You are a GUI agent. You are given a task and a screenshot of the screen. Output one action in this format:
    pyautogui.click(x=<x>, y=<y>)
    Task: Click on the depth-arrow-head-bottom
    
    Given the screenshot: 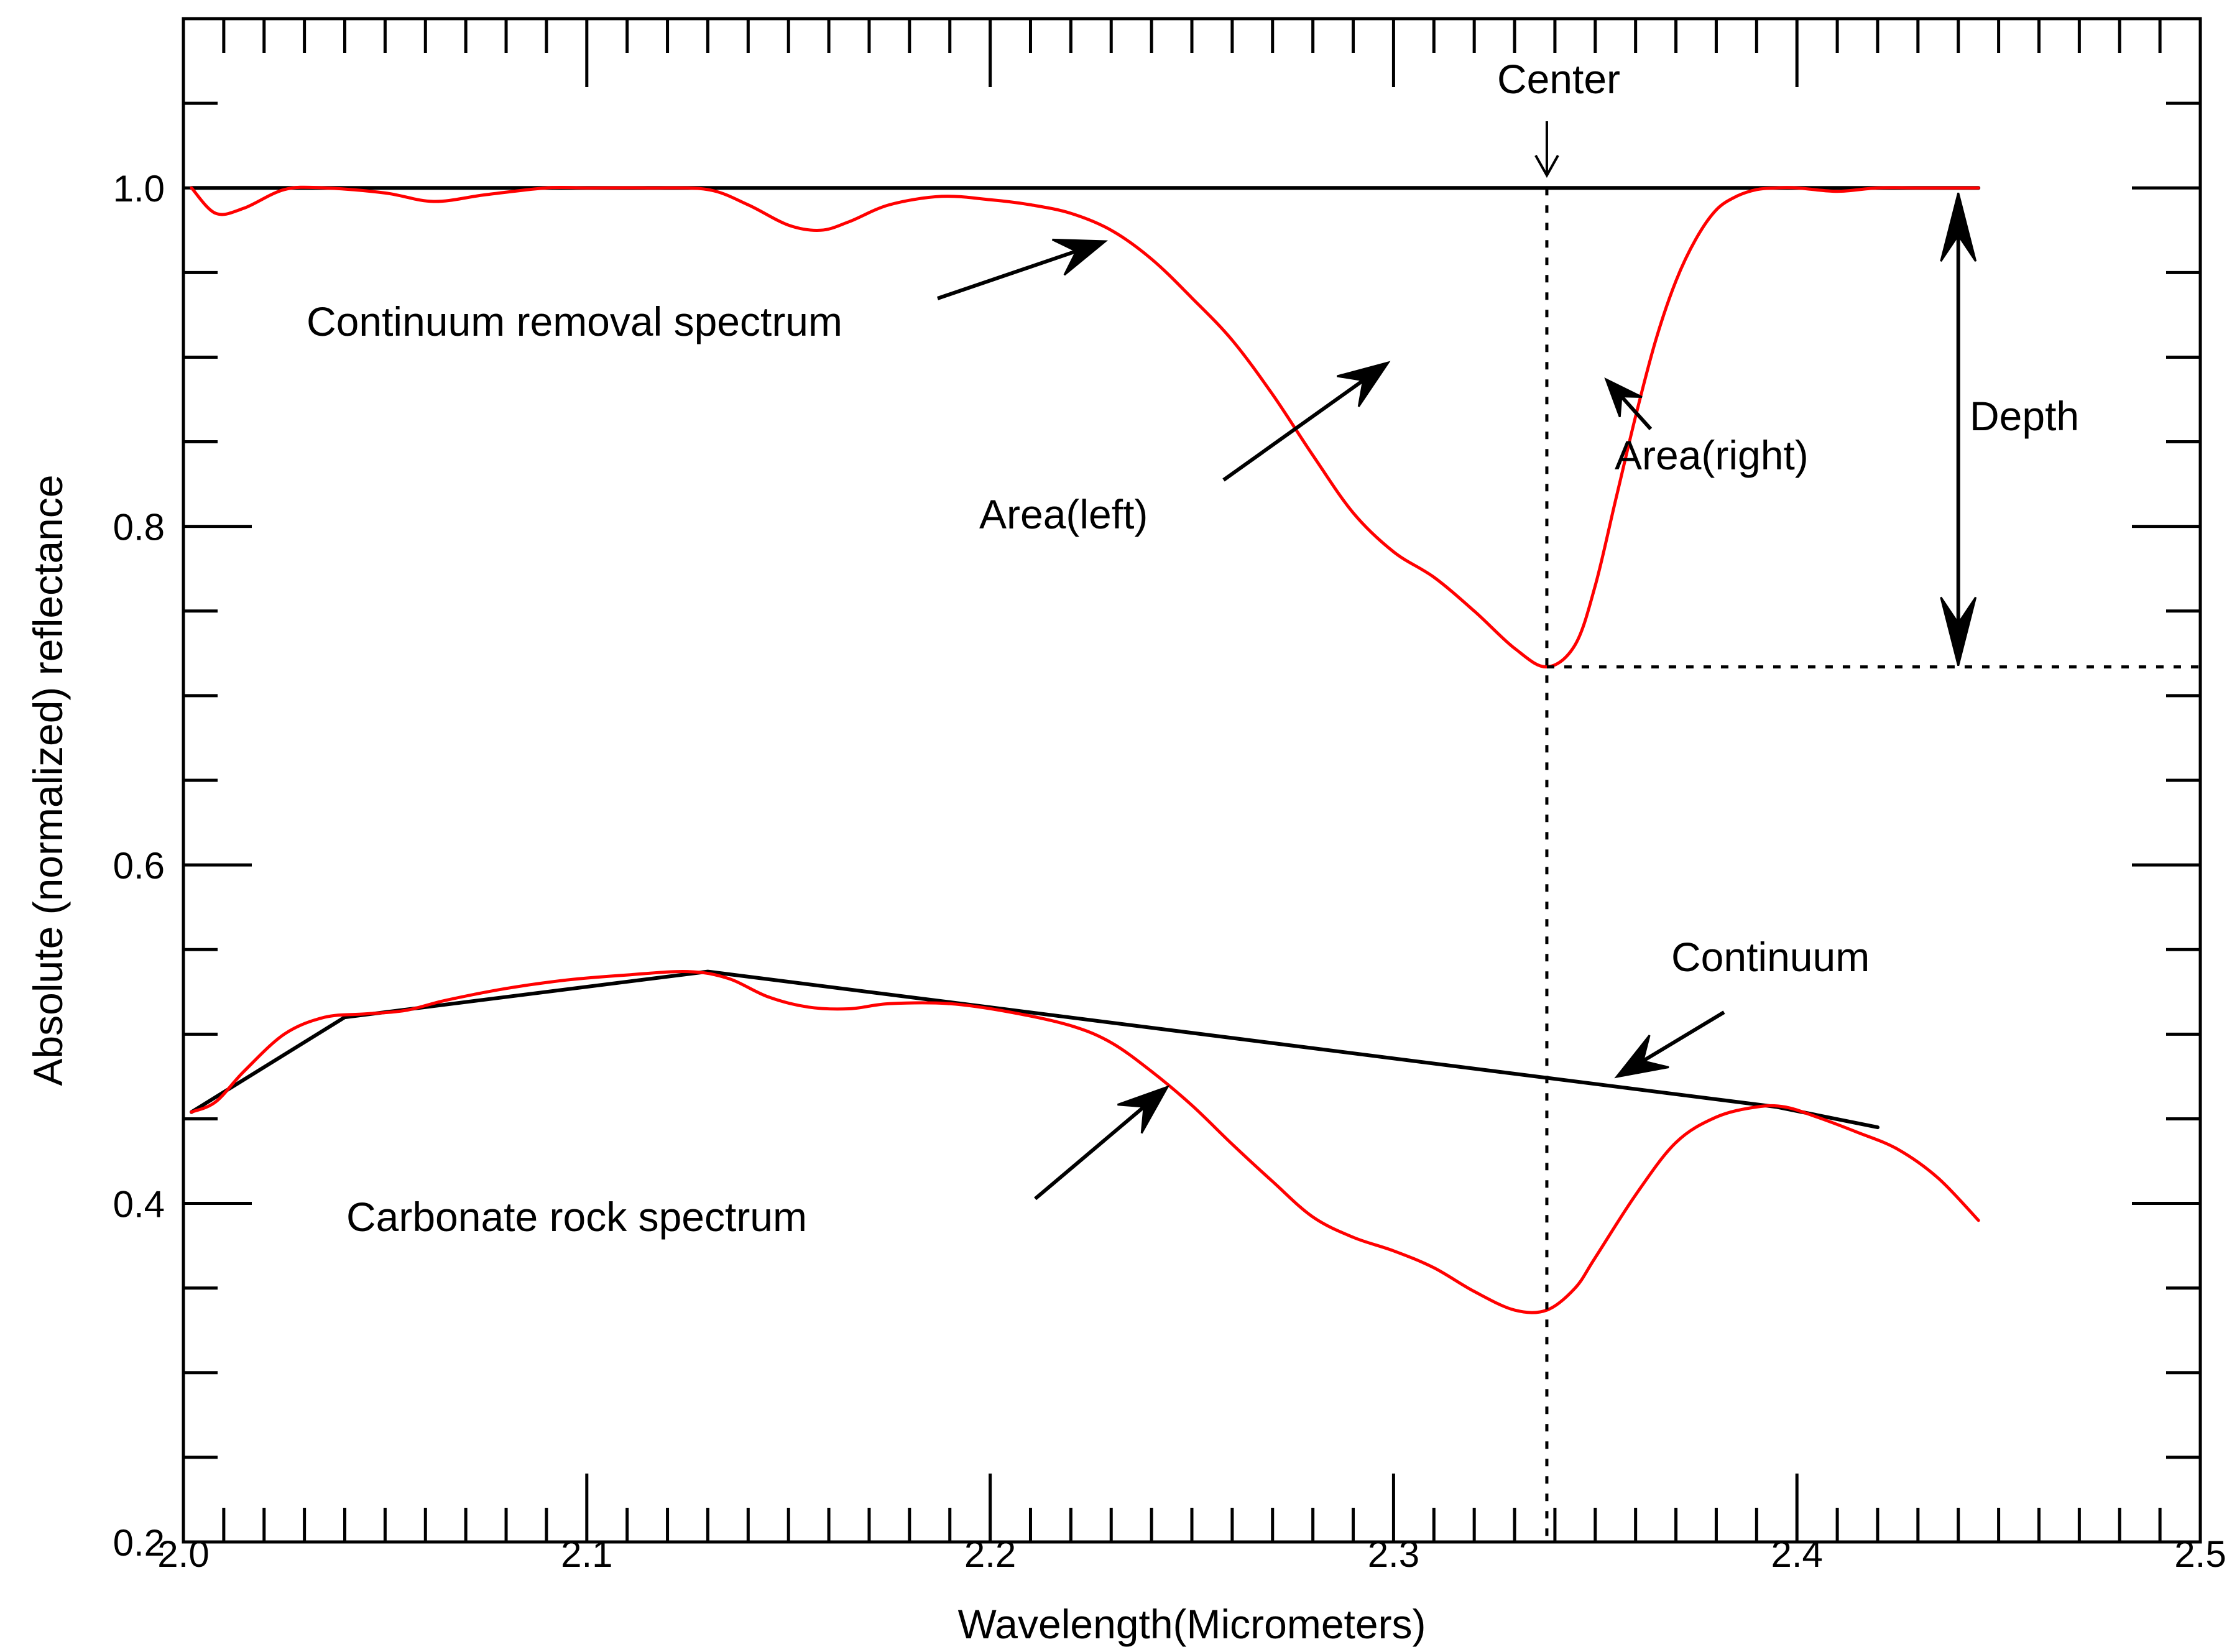 What is the action you would take?
    pyautogui.click(x=1958, y=631)
    